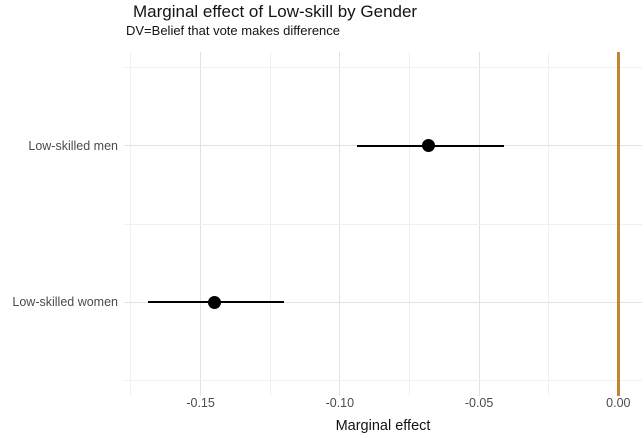 Image resolution: width=644 pixels, height=438 pixels. I want to click on x-axis-title: Marginal effect, so click(383, 426).